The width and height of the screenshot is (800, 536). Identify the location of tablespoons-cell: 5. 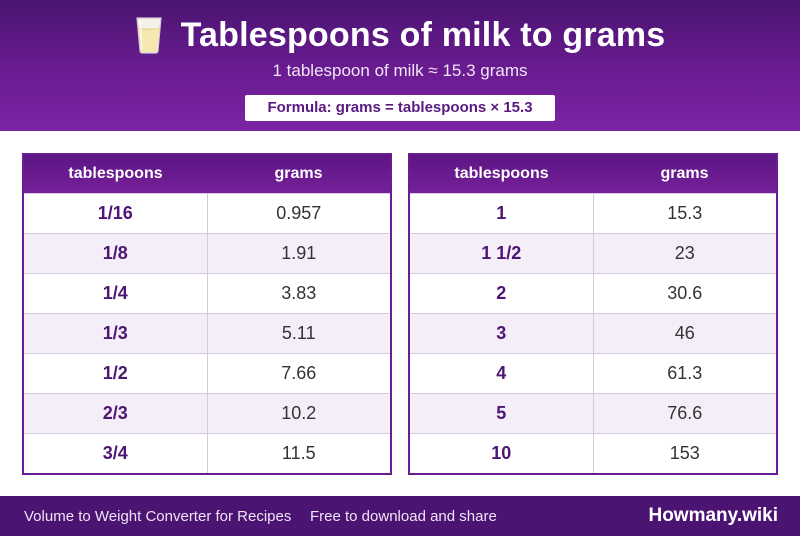
(501, 413).